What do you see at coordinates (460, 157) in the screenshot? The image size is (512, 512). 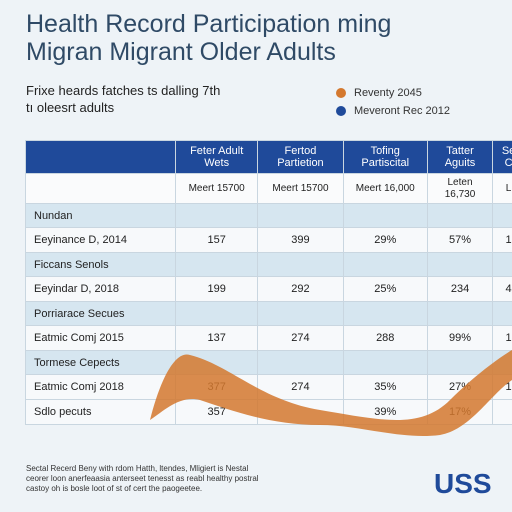 I see `header-cell: Tatter Aguits` at bounding box center [460, 157].